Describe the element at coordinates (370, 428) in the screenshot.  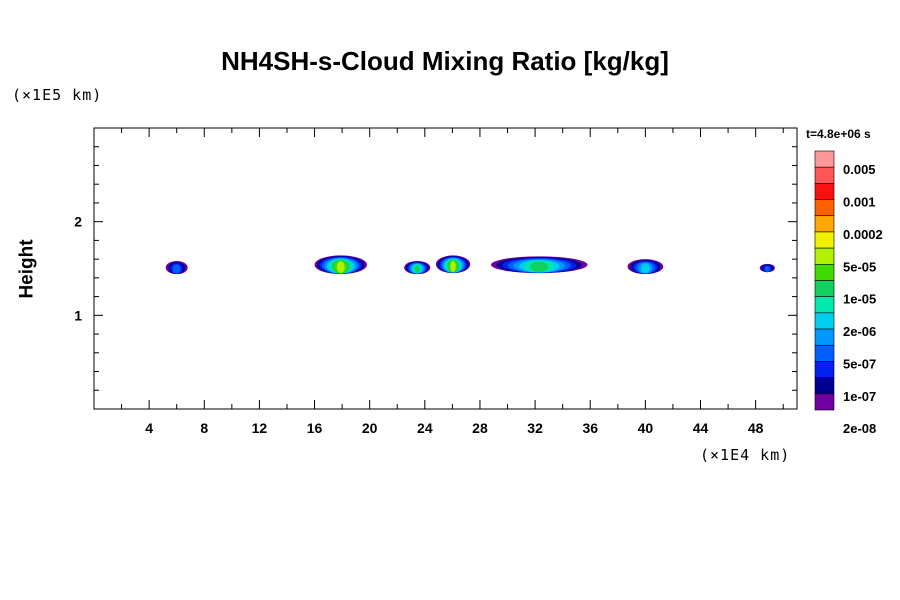
I see `x-tick-label: 20` at that location.